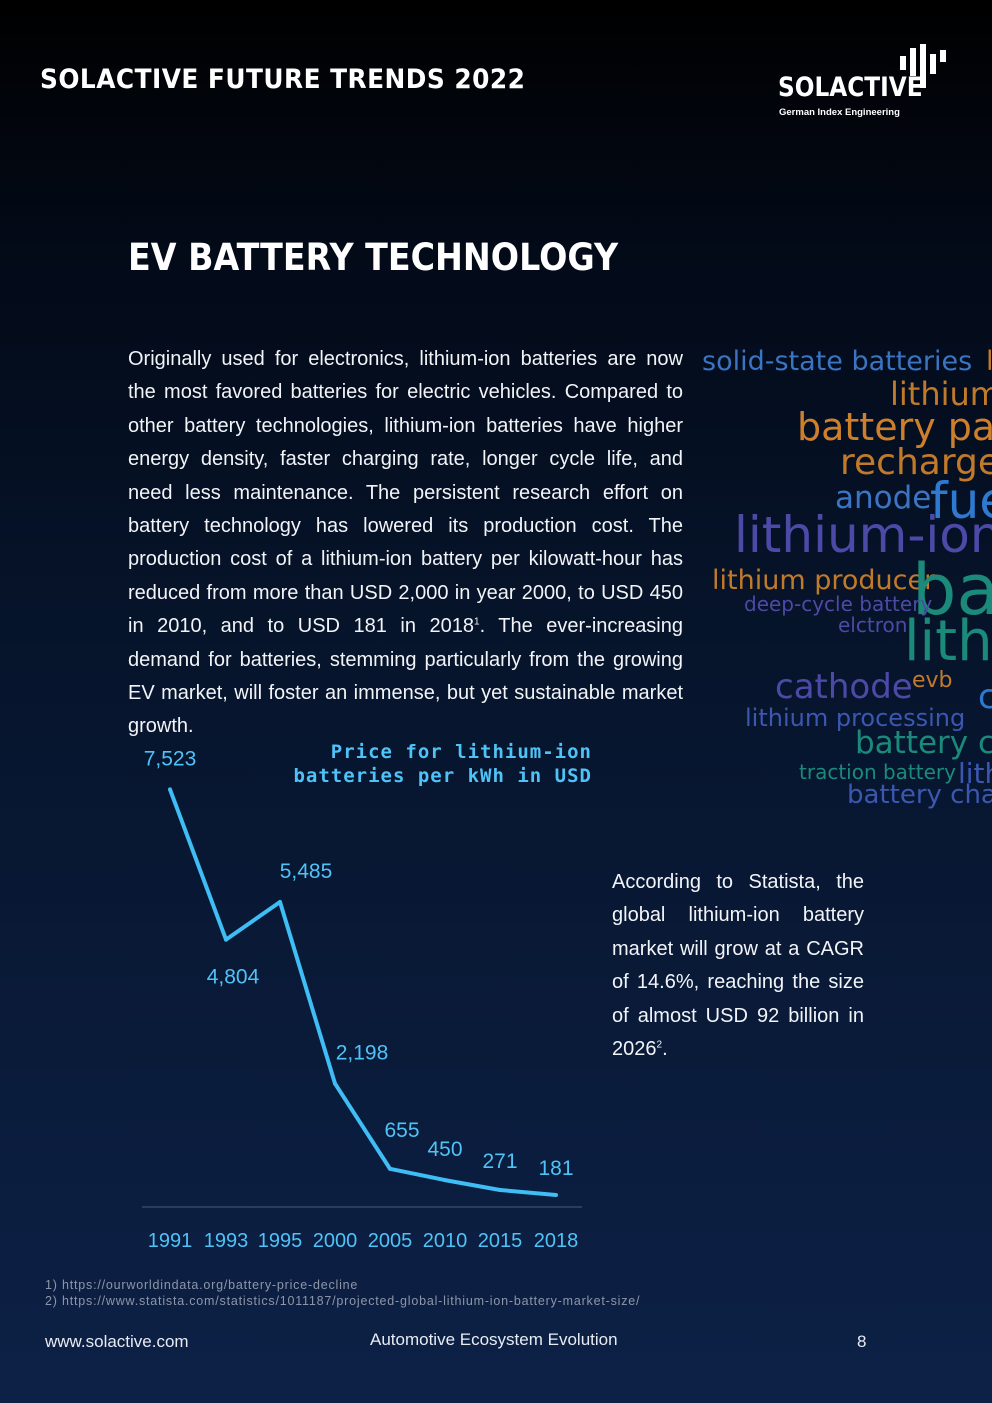 This screenshot has height=1403, width=992. I want to click on x-tick-2015: 2015, so click(500, 1241).